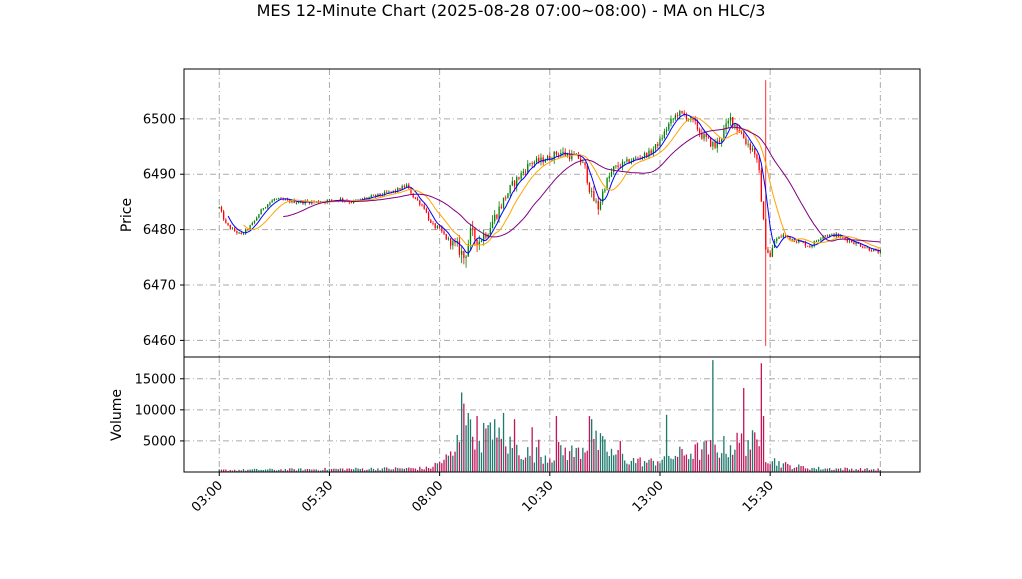 This screenshot has width=1022, height=579. I want to click on x-tick-label: 05:30, so click(317, 496).